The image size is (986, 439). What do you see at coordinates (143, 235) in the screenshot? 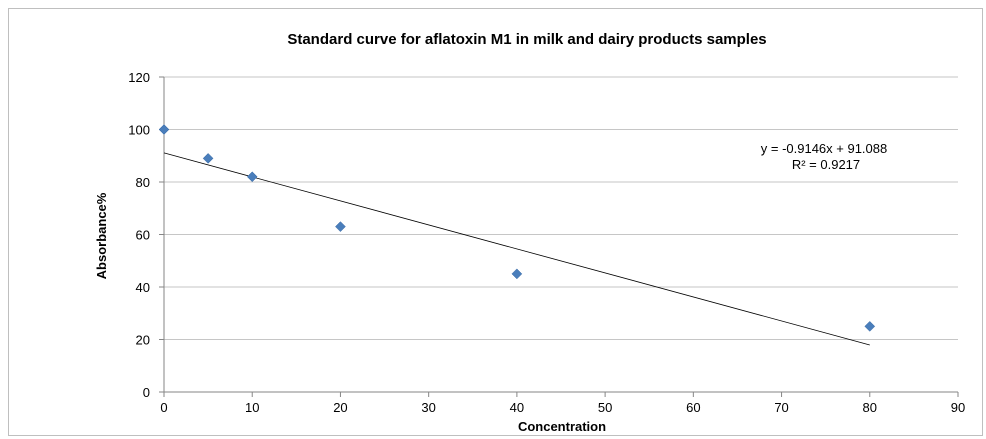
I see `y-tick-label: 60` at bounding box center [143, 235].